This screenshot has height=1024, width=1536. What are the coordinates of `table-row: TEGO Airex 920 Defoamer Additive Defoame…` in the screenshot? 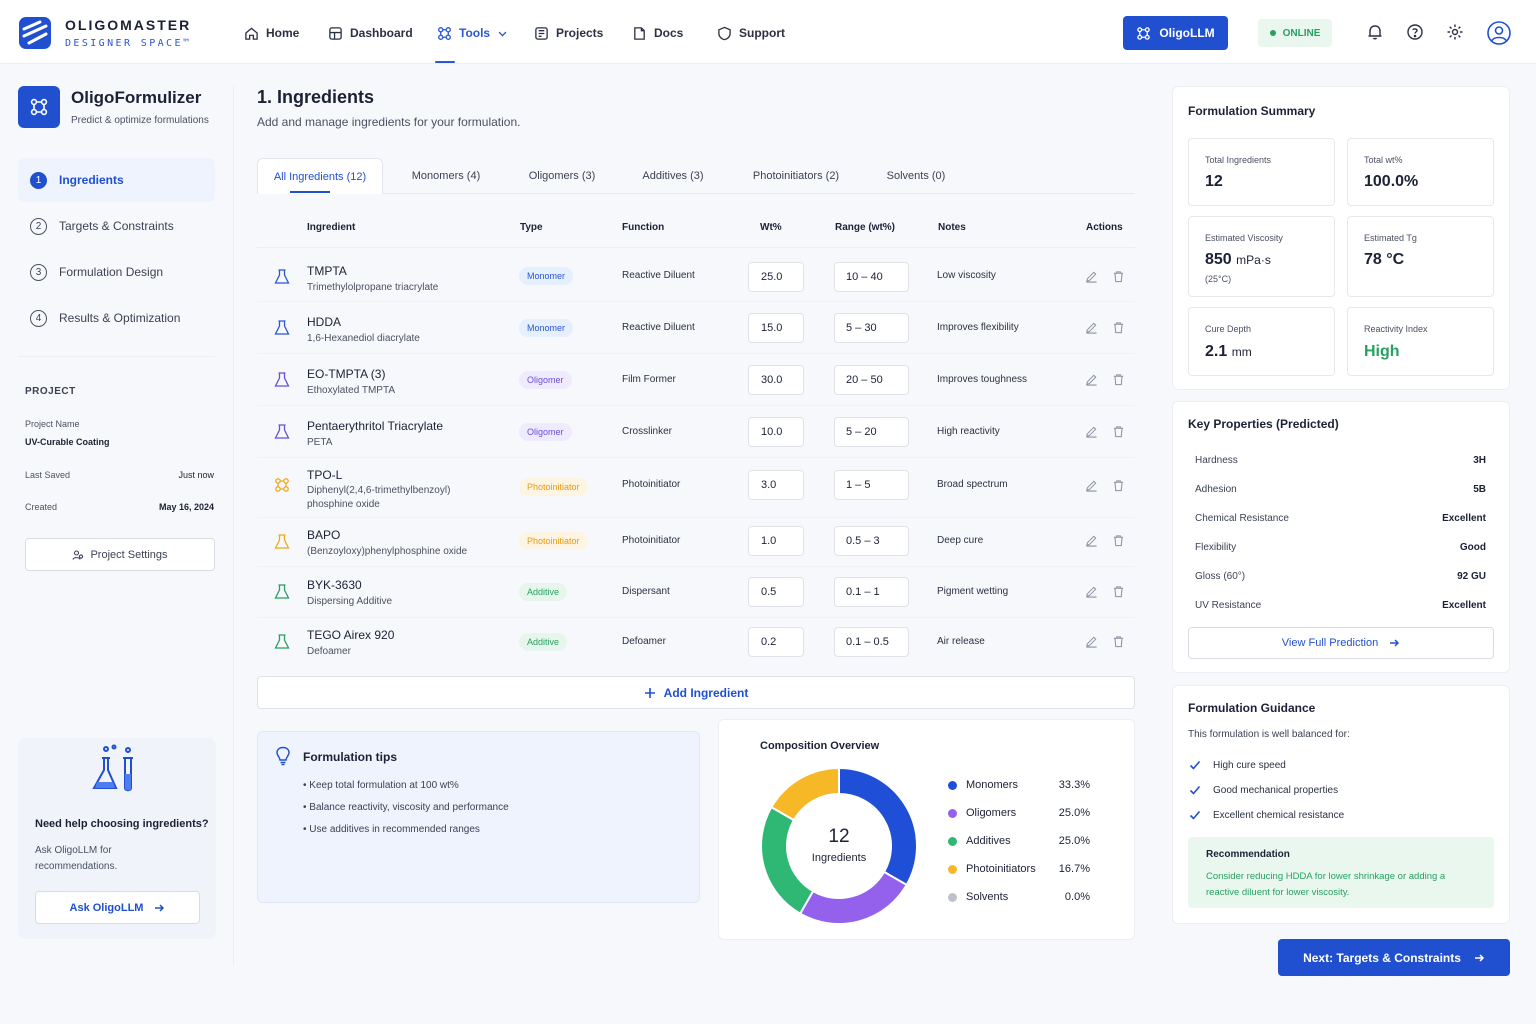 It's located at (696, 643).